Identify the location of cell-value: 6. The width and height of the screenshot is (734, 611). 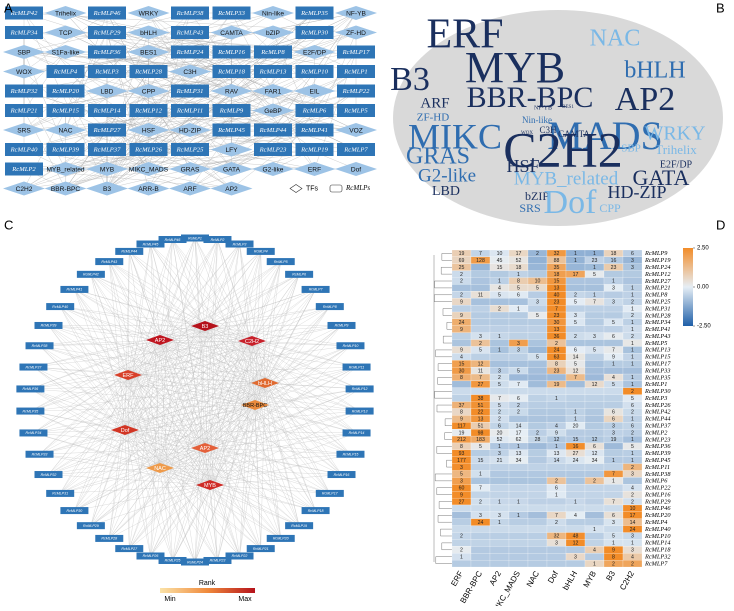
(632, 406).